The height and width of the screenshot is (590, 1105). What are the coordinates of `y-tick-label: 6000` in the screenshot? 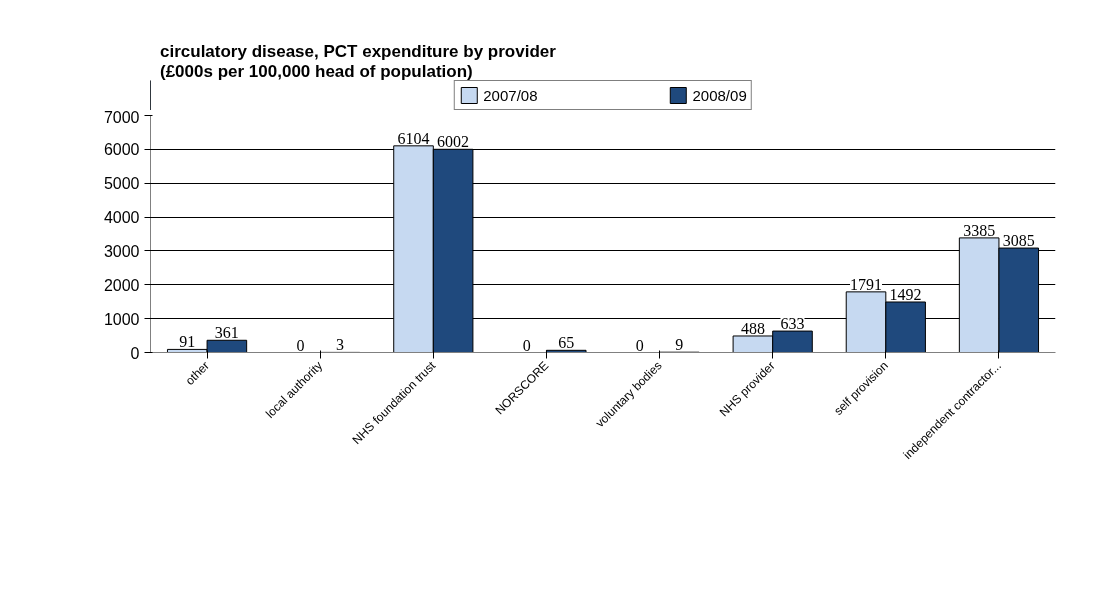 It's located at (121, 150).